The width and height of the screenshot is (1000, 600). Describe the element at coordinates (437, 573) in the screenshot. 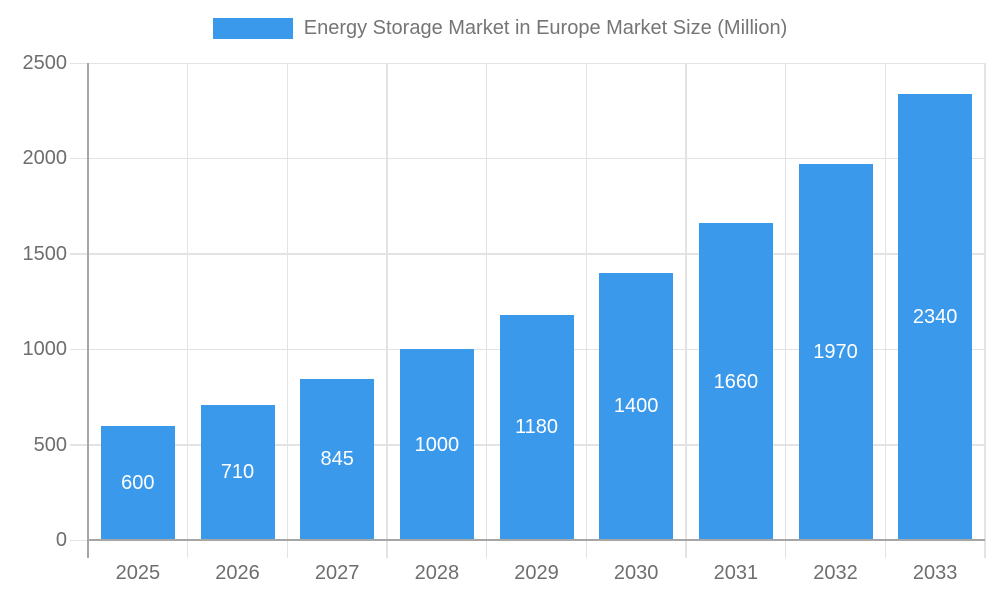

I see `x-axis-label: 2028` at that location.